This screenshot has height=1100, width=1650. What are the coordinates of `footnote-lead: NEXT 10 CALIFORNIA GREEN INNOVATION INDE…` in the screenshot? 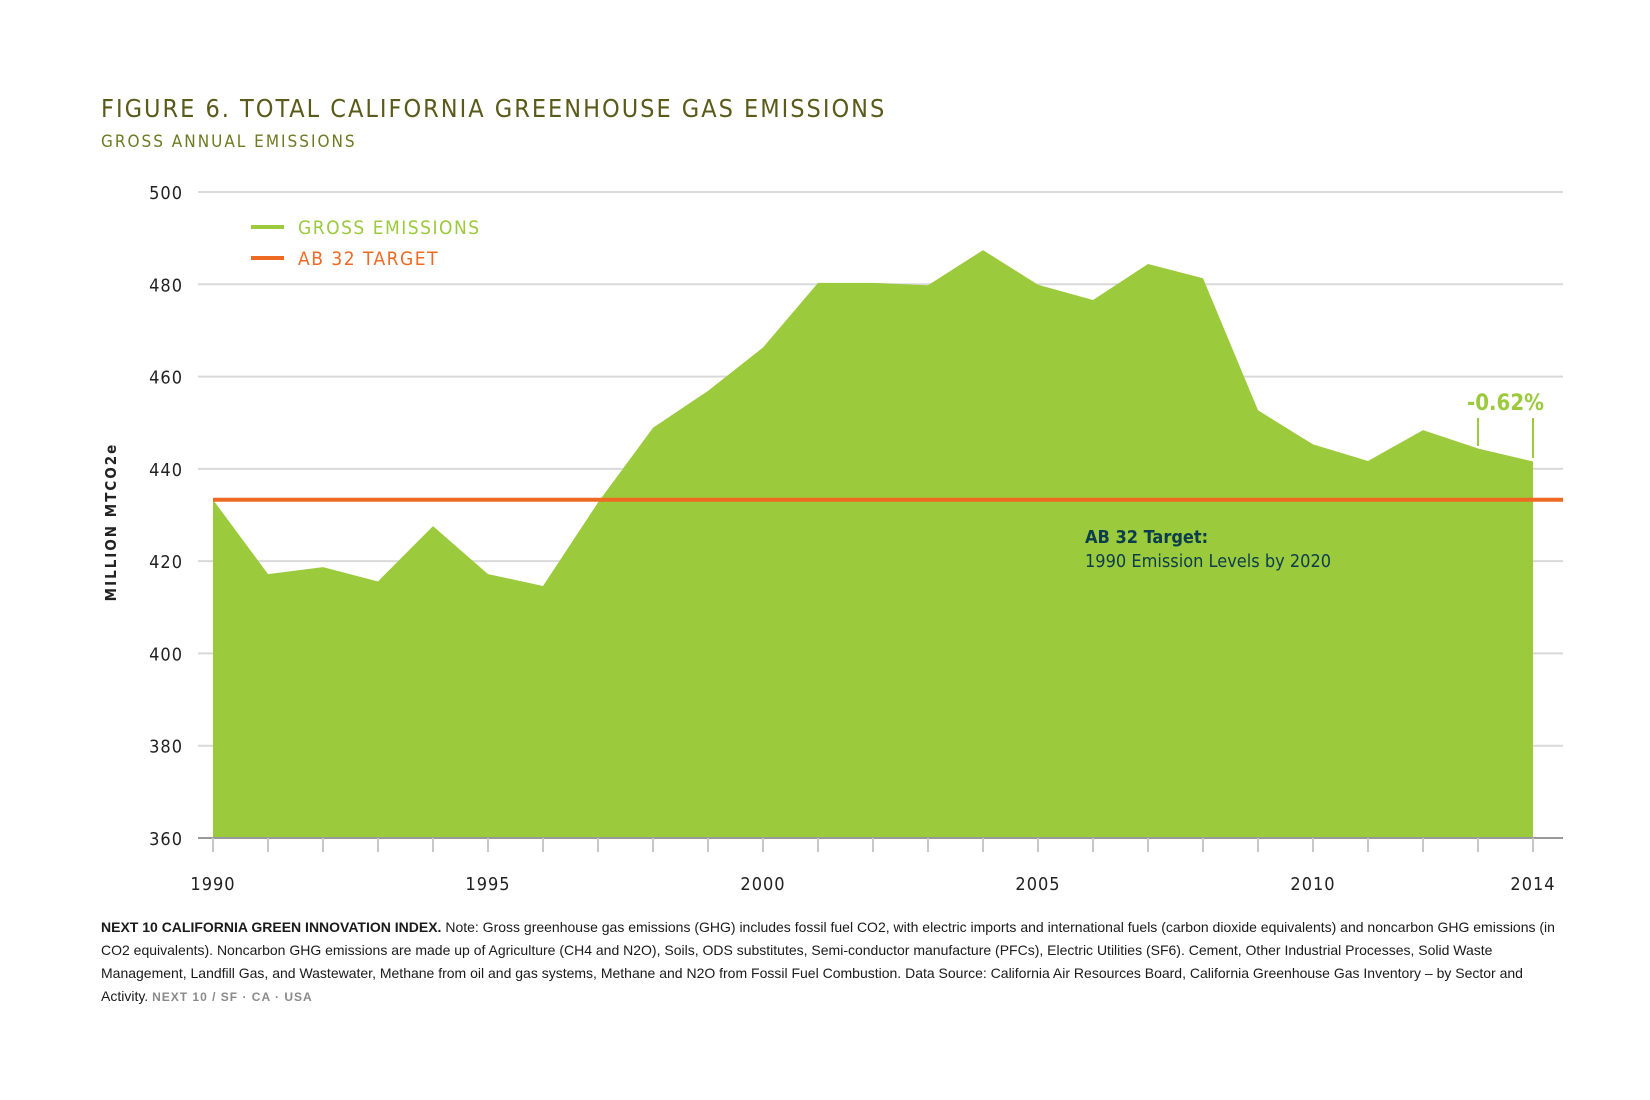 It's located at (271, 927).